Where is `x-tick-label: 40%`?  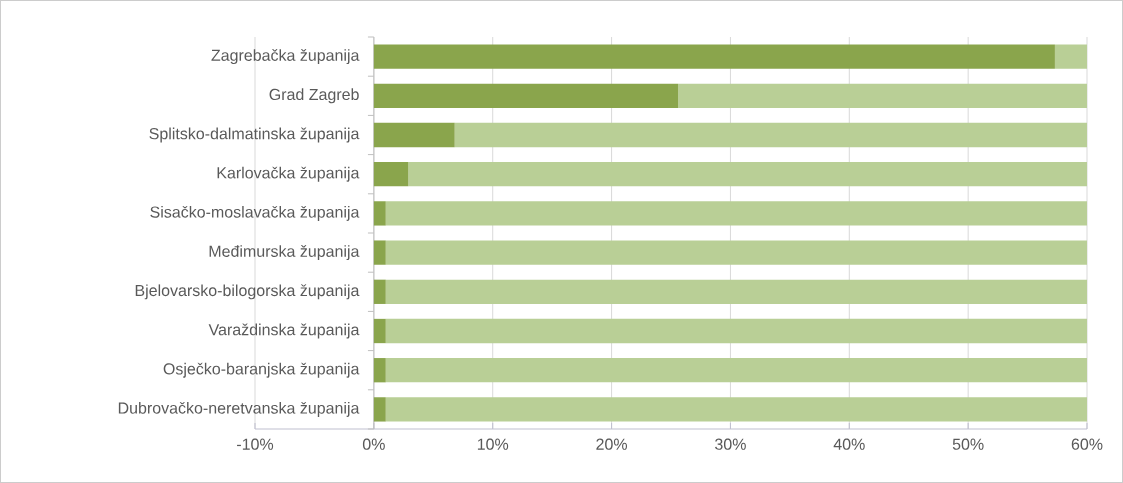
x-tick-label: 40% is located at coordinates (849, 444).